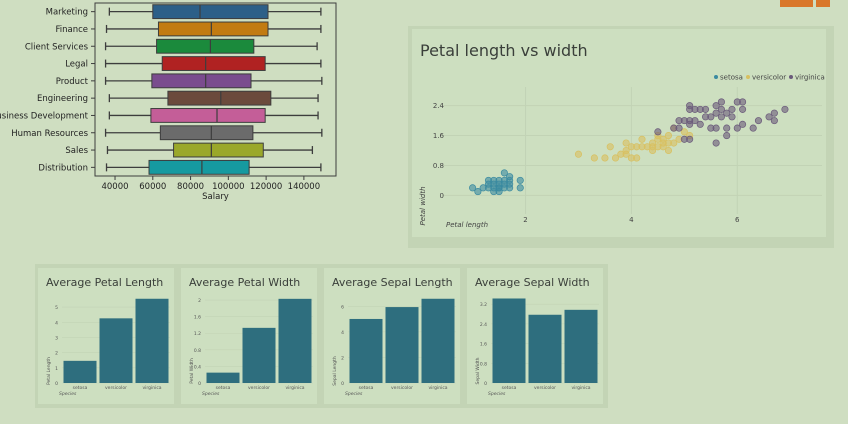  What do you see at coordinates (266, 187) in the screenshot?
I see `x-tick-label: 120000` at bounding box center [266, 187].